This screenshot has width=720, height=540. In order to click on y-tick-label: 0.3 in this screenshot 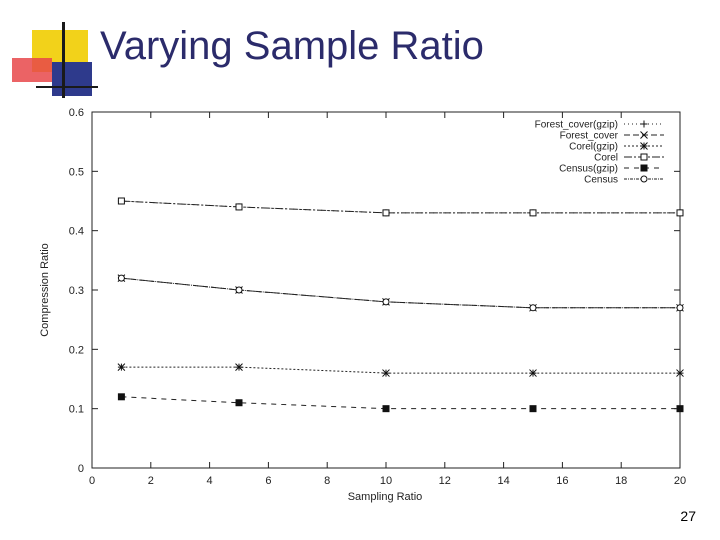, I will do `click(76, 291)`.